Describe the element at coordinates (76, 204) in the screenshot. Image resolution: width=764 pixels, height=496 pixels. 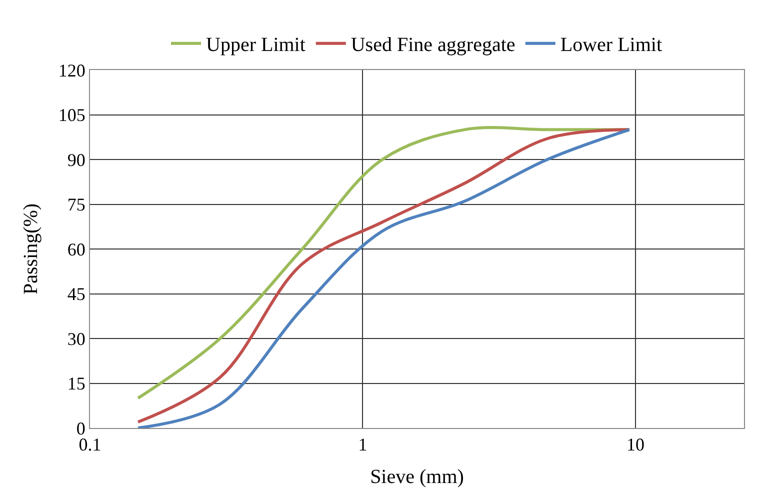
I see `y-tick-label: 75` at that location.